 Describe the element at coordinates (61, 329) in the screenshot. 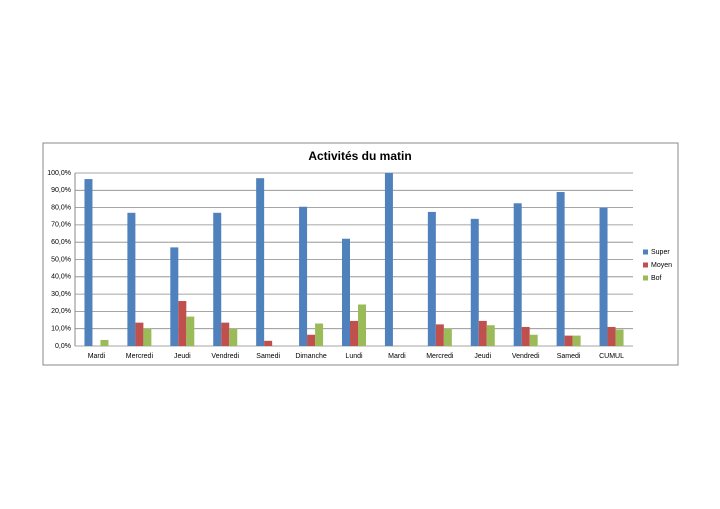

I see `y-tick-label: 10,0%` at that location.